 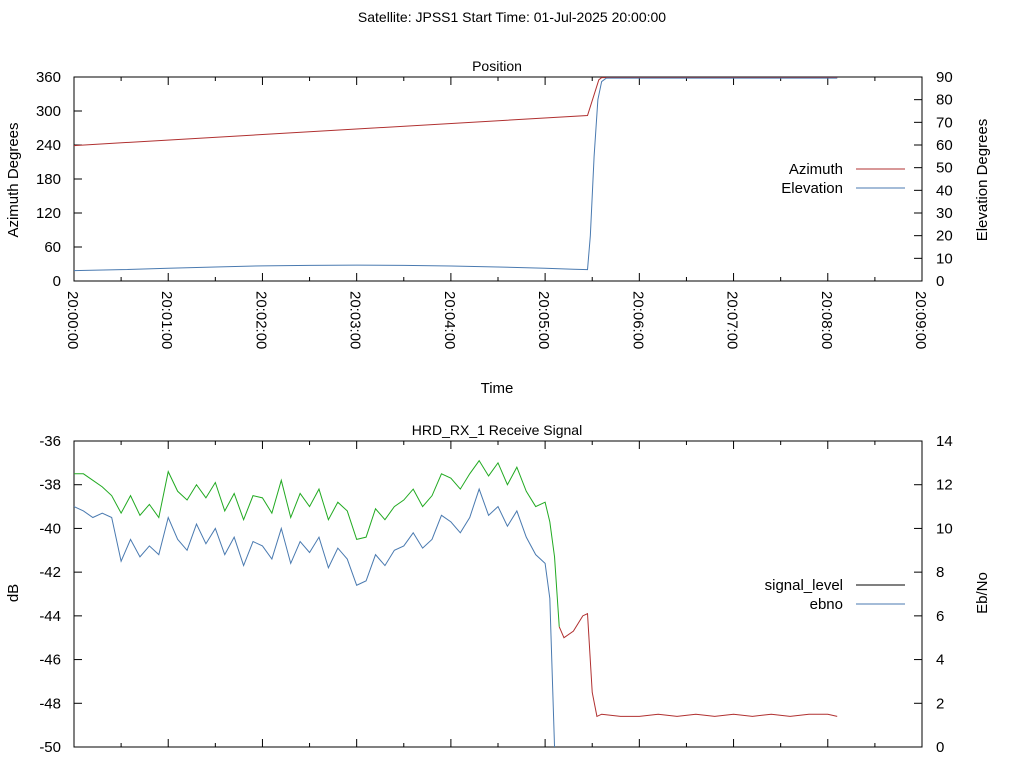 I want to click on position-y2-tick-label: 50, so click(x=944, y=168).